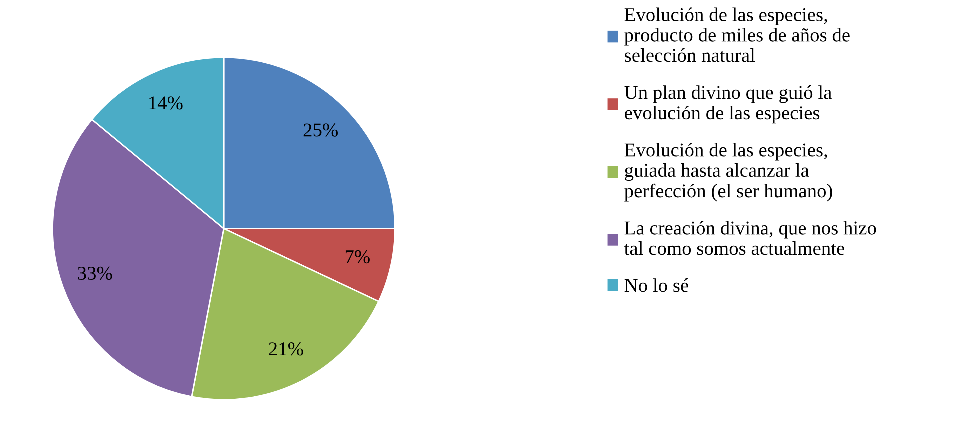  What do you see at coordinates (728, 172) in the screenshot?
I see `legend-label: Evolución de las especies, guiada hasta alcanzar la perfección (el ser humano)` at bounding box center [728, 172].